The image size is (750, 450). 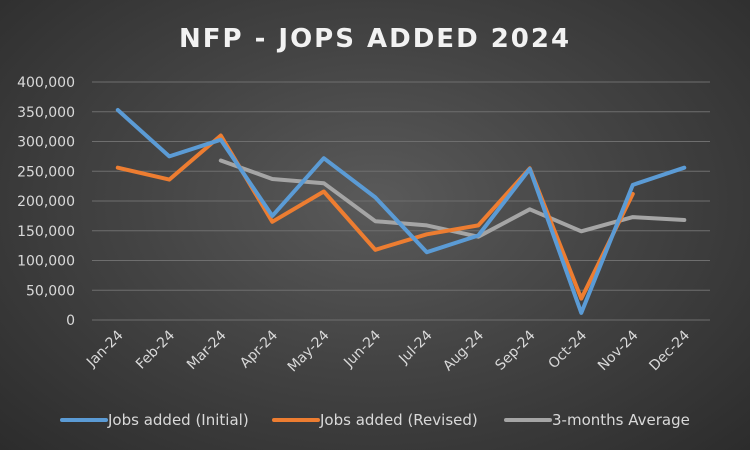 What do you see at coordinates (463, 350) in the screenshot?
I see `x-tick-label: Aug-24` at bounding box center [463, 350].